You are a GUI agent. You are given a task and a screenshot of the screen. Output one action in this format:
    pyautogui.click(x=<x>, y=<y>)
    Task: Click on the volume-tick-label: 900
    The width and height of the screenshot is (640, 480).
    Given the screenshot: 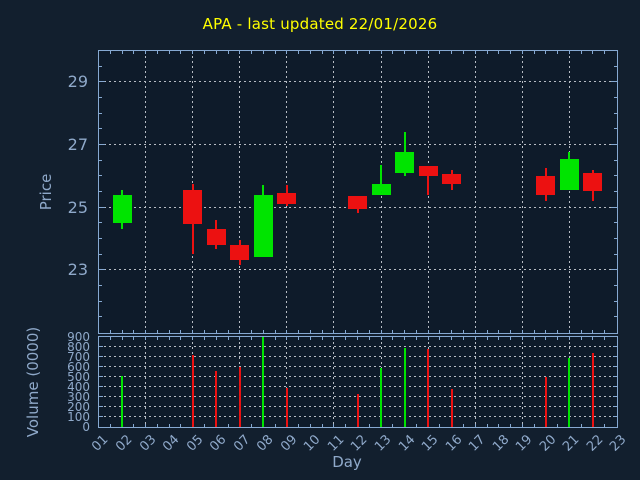 What is the action you would take?
    pyautogui.click(x=78, y=337)
    